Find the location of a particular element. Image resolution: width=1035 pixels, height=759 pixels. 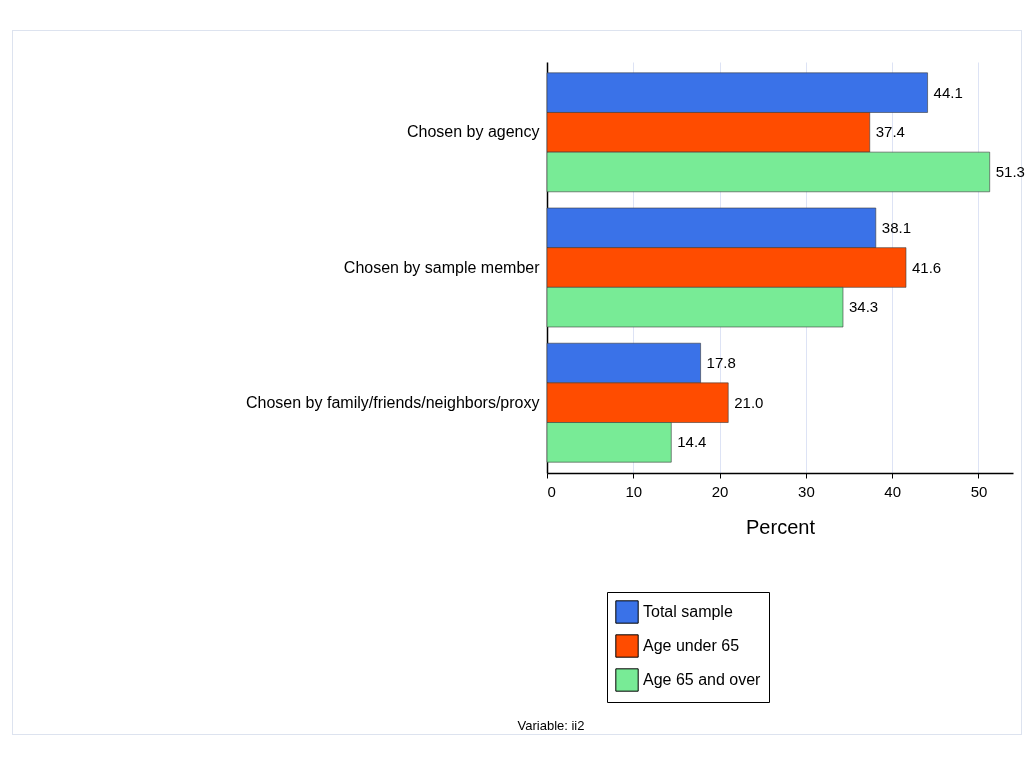

y-tick-label: Chosen by agency is located at coordinates (473, 132).